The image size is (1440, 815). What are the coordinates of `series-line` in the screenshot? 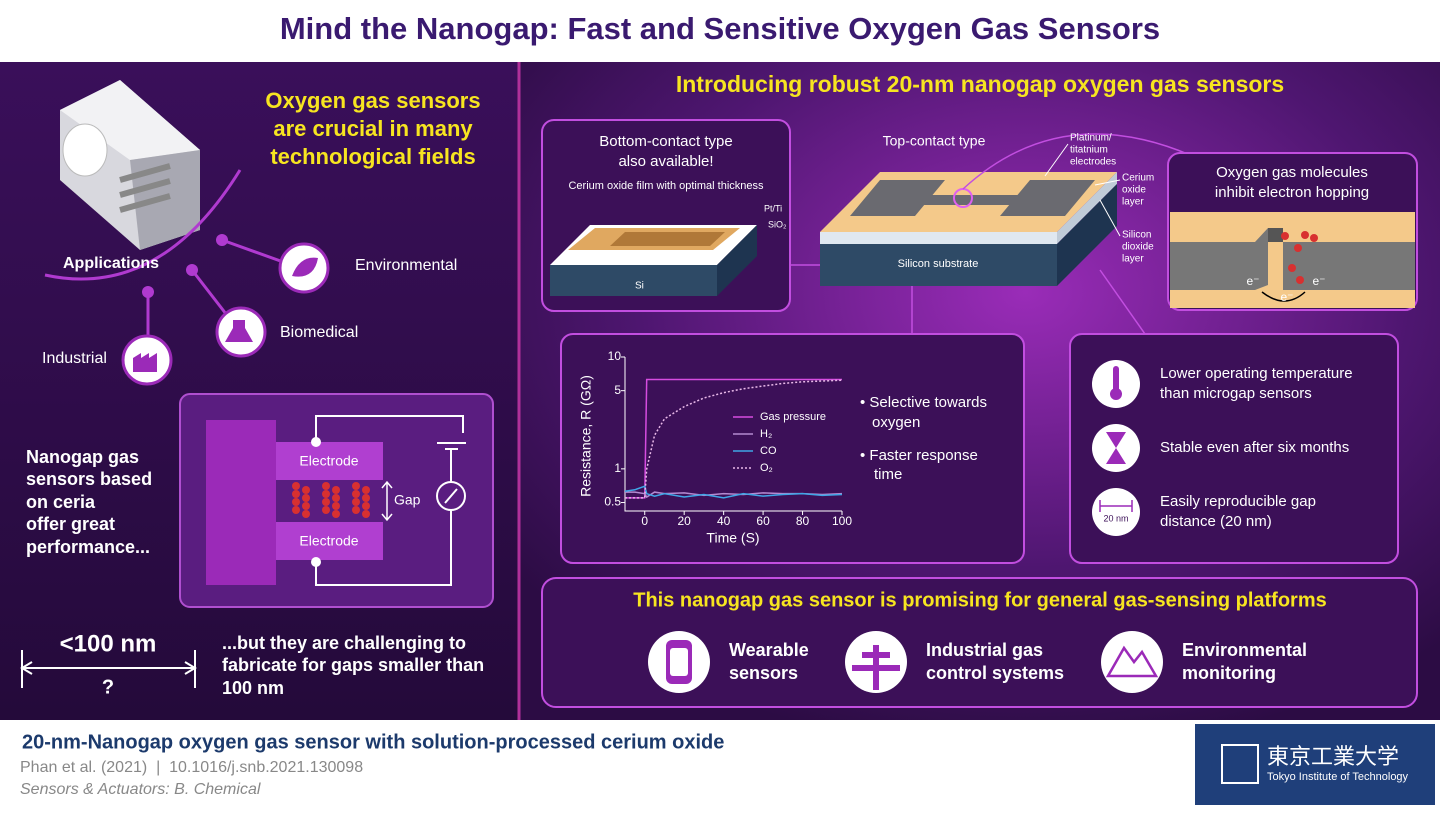 It's located at (734, 439).